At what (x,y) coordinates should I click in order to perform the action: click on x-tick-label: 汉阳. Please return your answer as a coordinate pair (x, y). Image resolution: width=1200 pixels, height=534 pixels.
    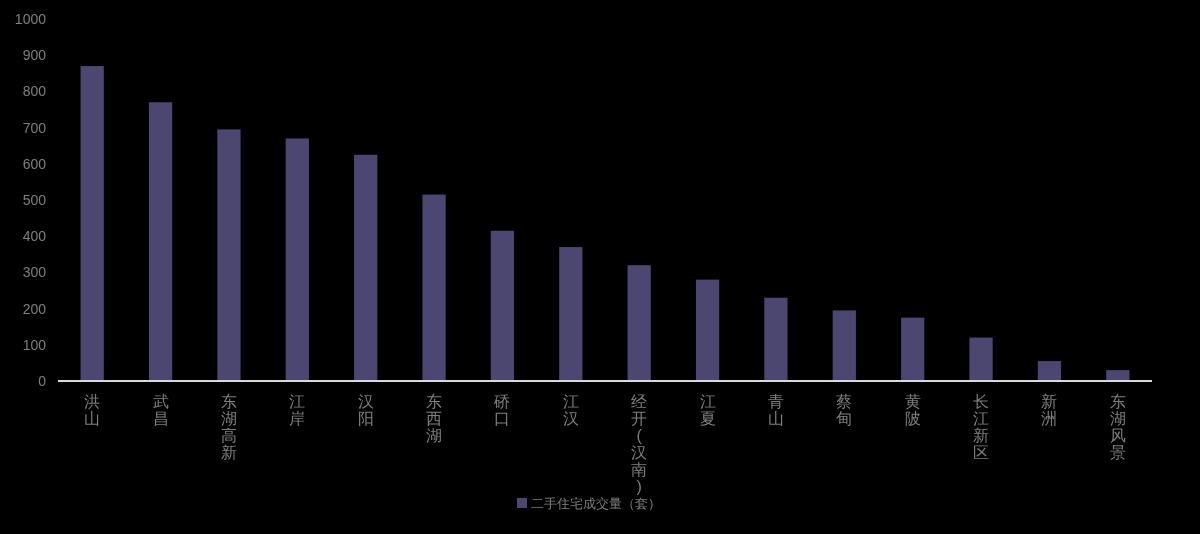
    Looking at the image, I should click on (365, 410).